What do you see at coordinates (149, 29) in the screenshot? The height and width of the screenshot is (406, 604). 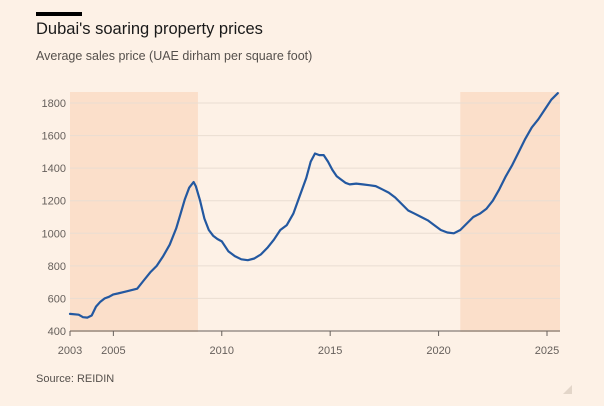 I see `chart-title: Dubai's soaring property prices` at bounding box center [149, 29].